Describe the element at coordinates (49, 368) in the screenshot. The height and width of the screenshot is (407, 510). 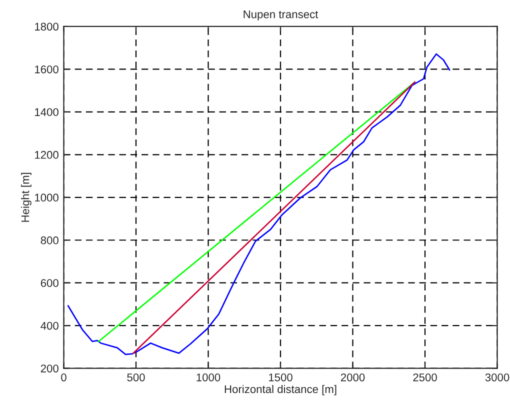
I see `y-tick-label: 200` at that location.